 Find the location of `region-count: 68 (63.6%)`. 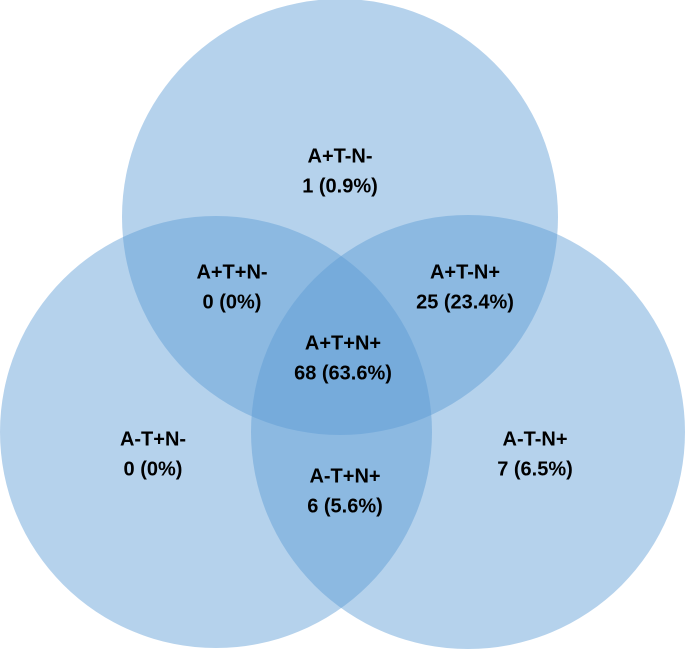

region-count: 68 (63.6%) is located at coordinates (343, 373).